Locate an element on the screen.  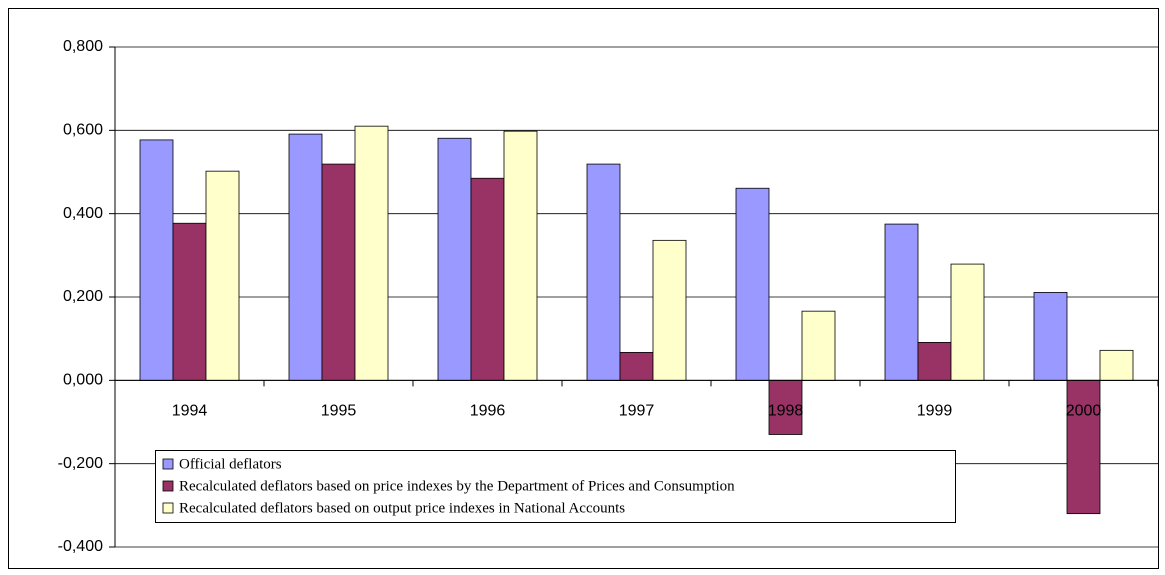
x-tick-label: 1999 is located at coordinates (935, 411).